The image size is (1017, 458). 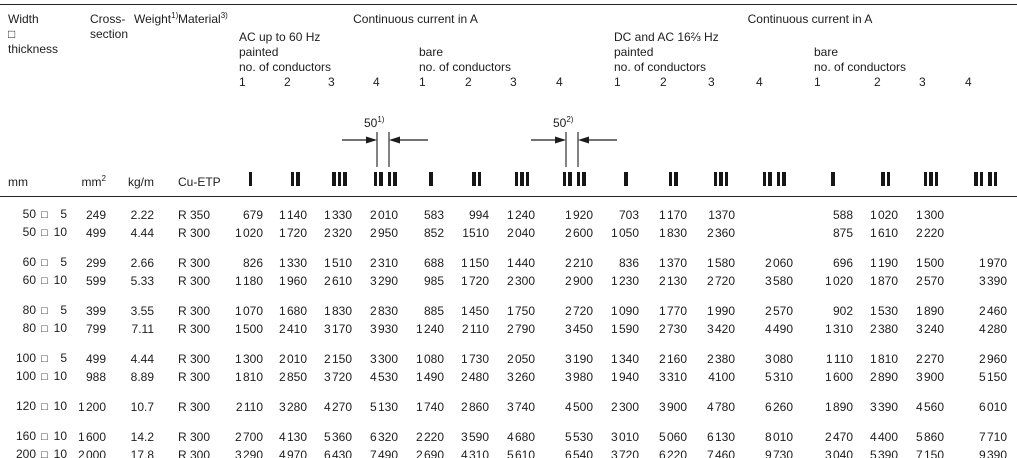 What do you see at coordinates (860, 67) in the screenshot?
I see `dc-bare-conductors-label: no. of conductors` at bounding box center [860, 67].